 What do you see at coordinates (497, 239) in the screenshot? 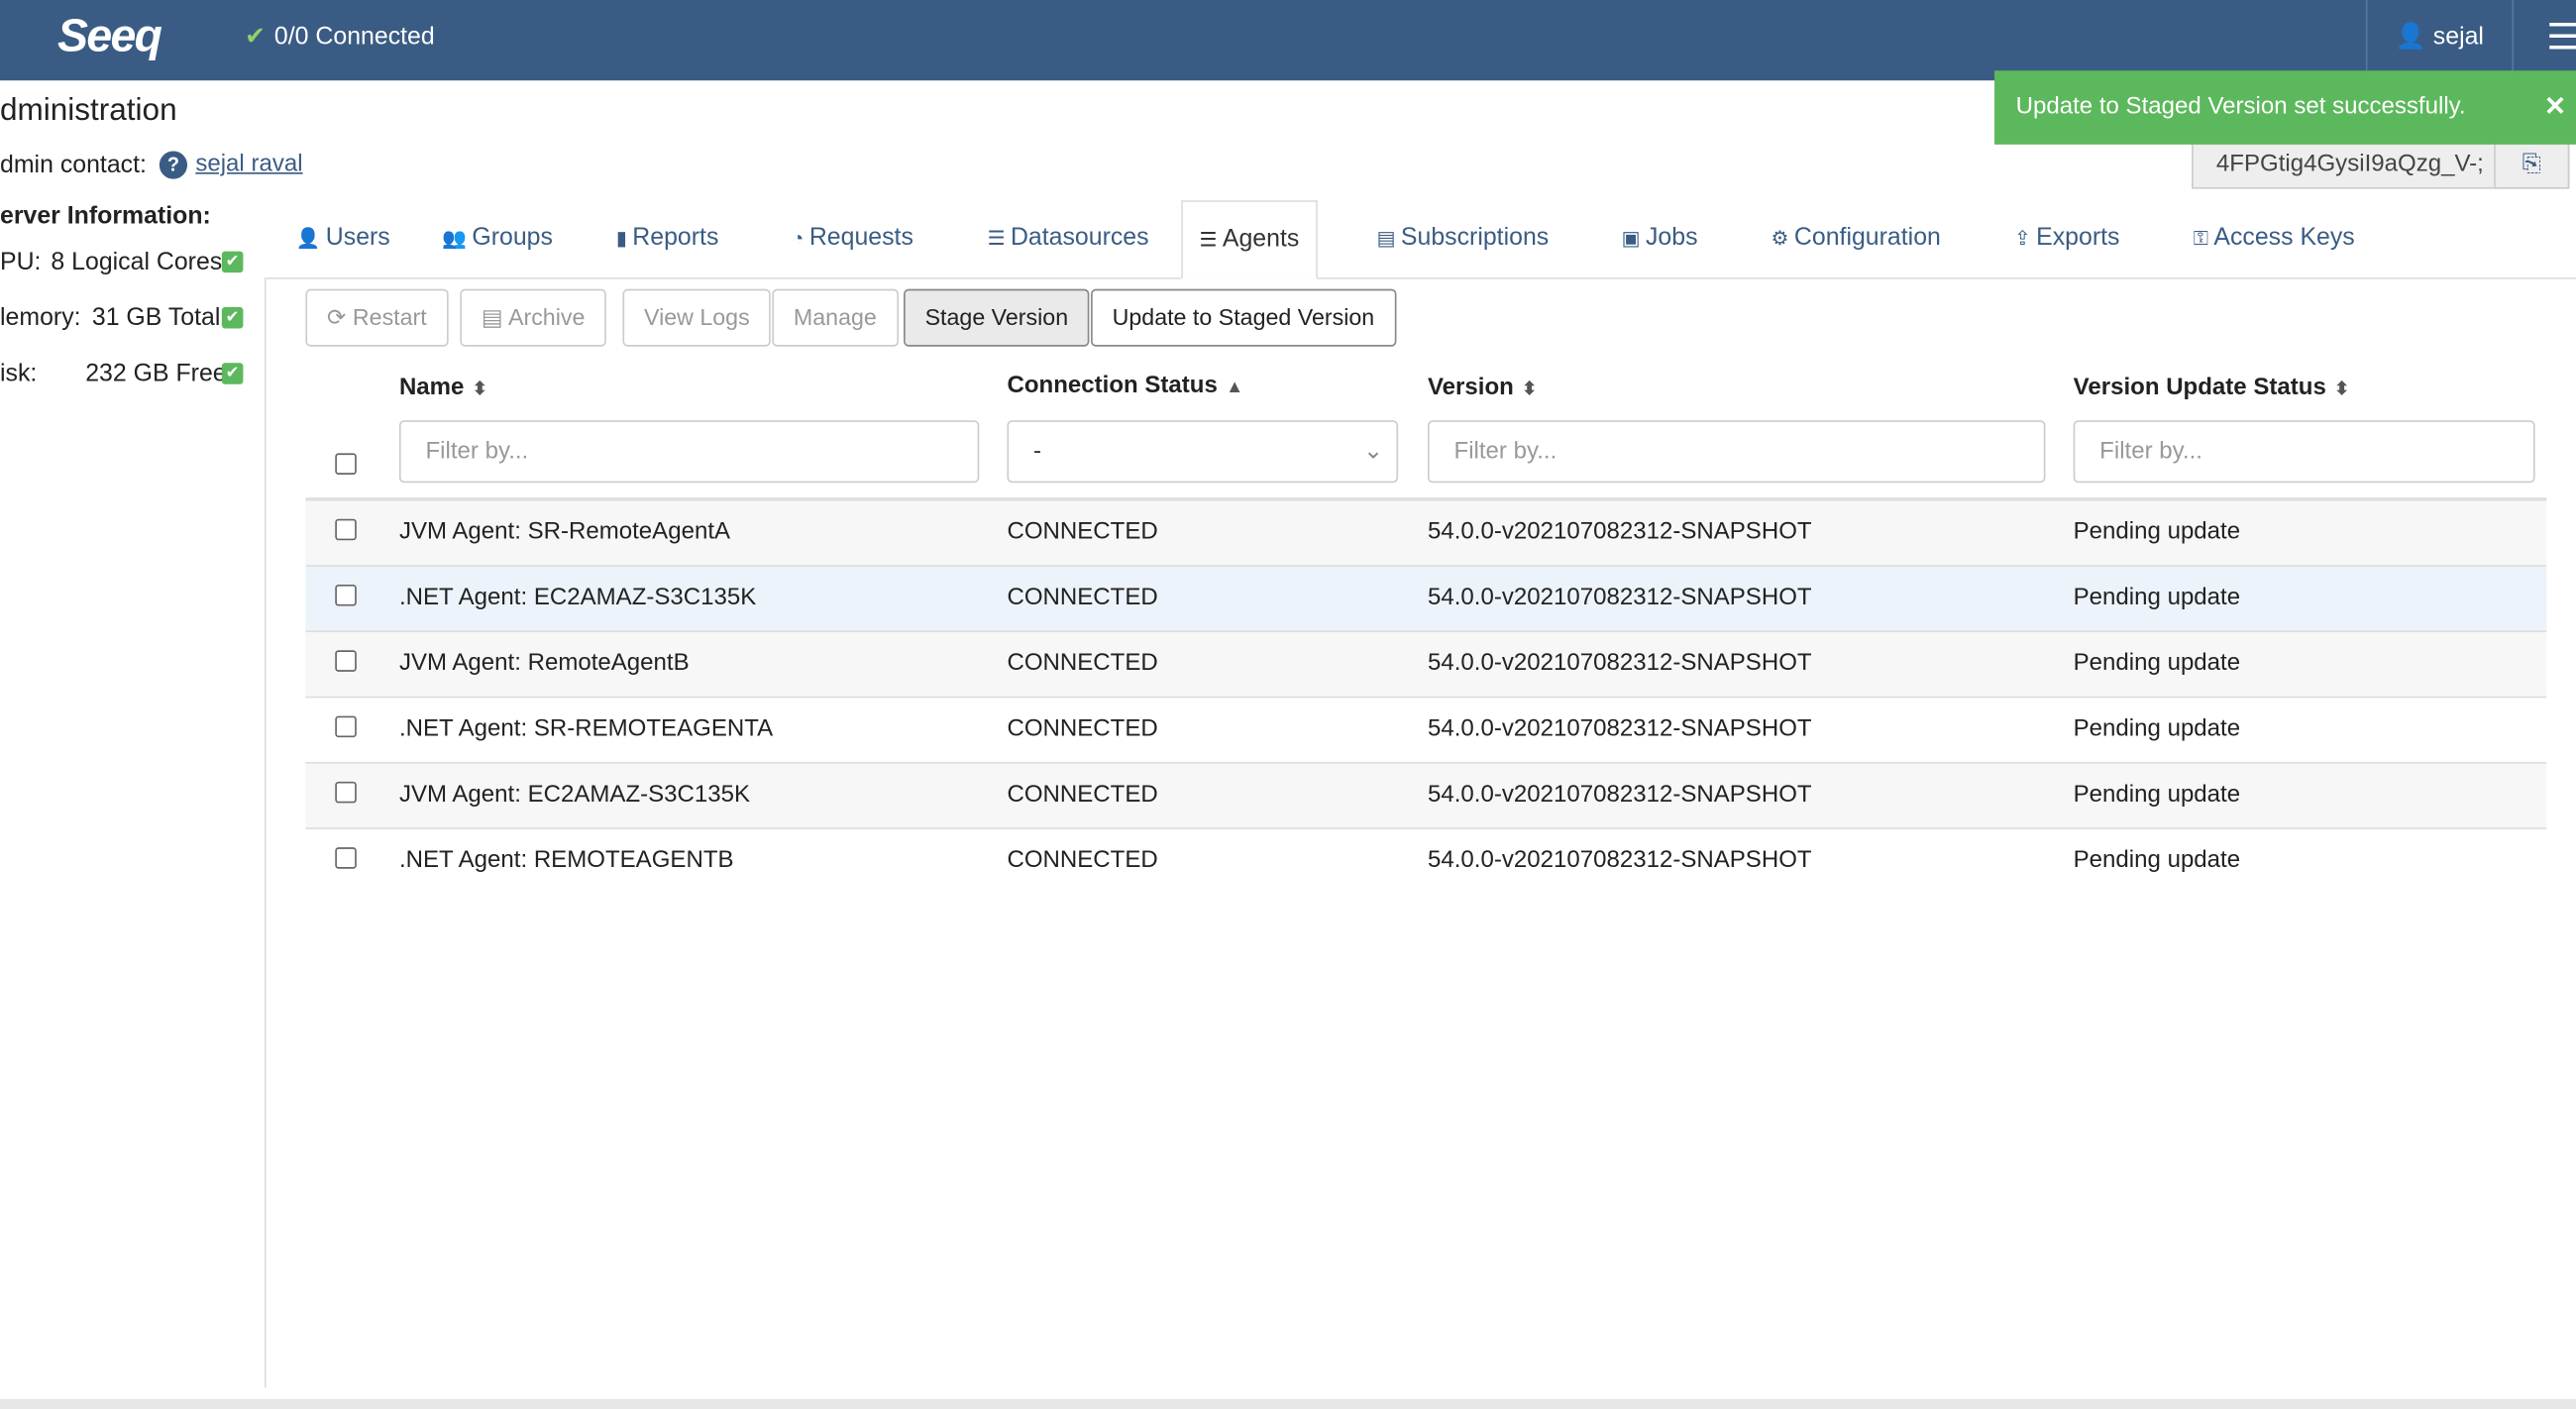
I see `tab: 👥 Groups` at bounding box center [497, 239].